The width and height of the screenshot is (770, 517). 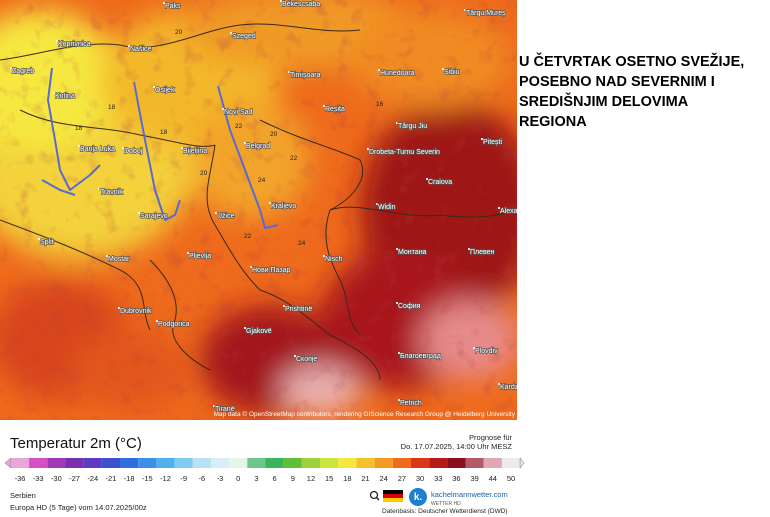 What do you see at coordinates (617, 82) in the screenshot?
I see `headline-line: POSEBNO NAD SEVERNIM I` at bounding box center [617, 82].